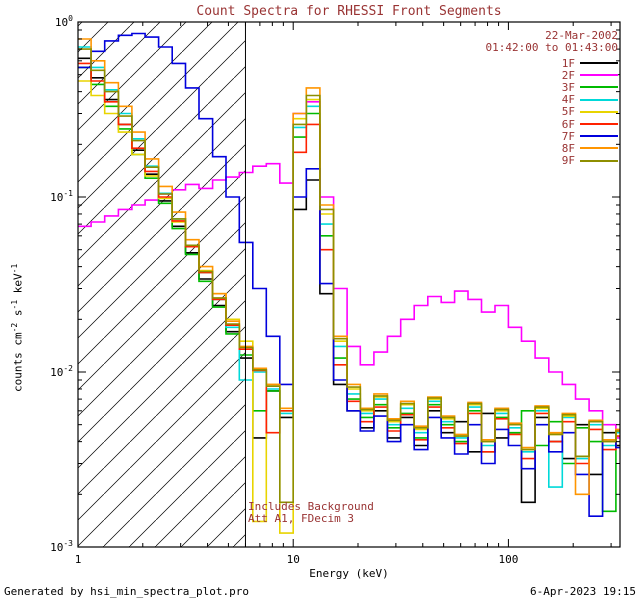 Image resolution: width=640 pixels, height=600 pixels. What do you see at coordinates (349, 11) in the screenshot?
I see `chart-title: Count Spectra for RHESSI Front Segments` at bounding box center [349, 11].